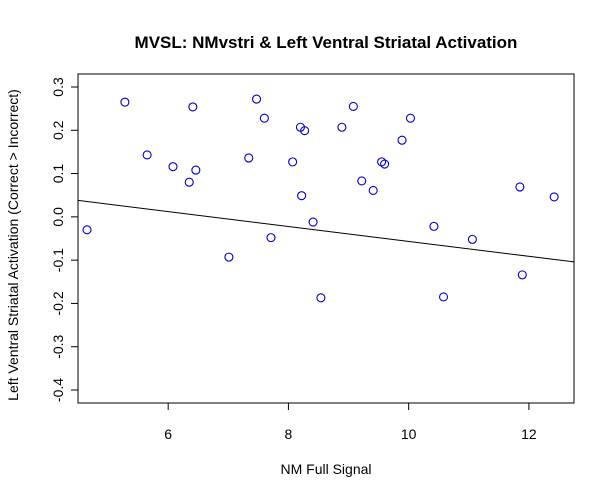 The height and width of the screenshot is (501, 614). What do you see at coordinates (409, 434) in the screenshot?
I see `x-tick-label: 10` at bounding box center [409, 434].